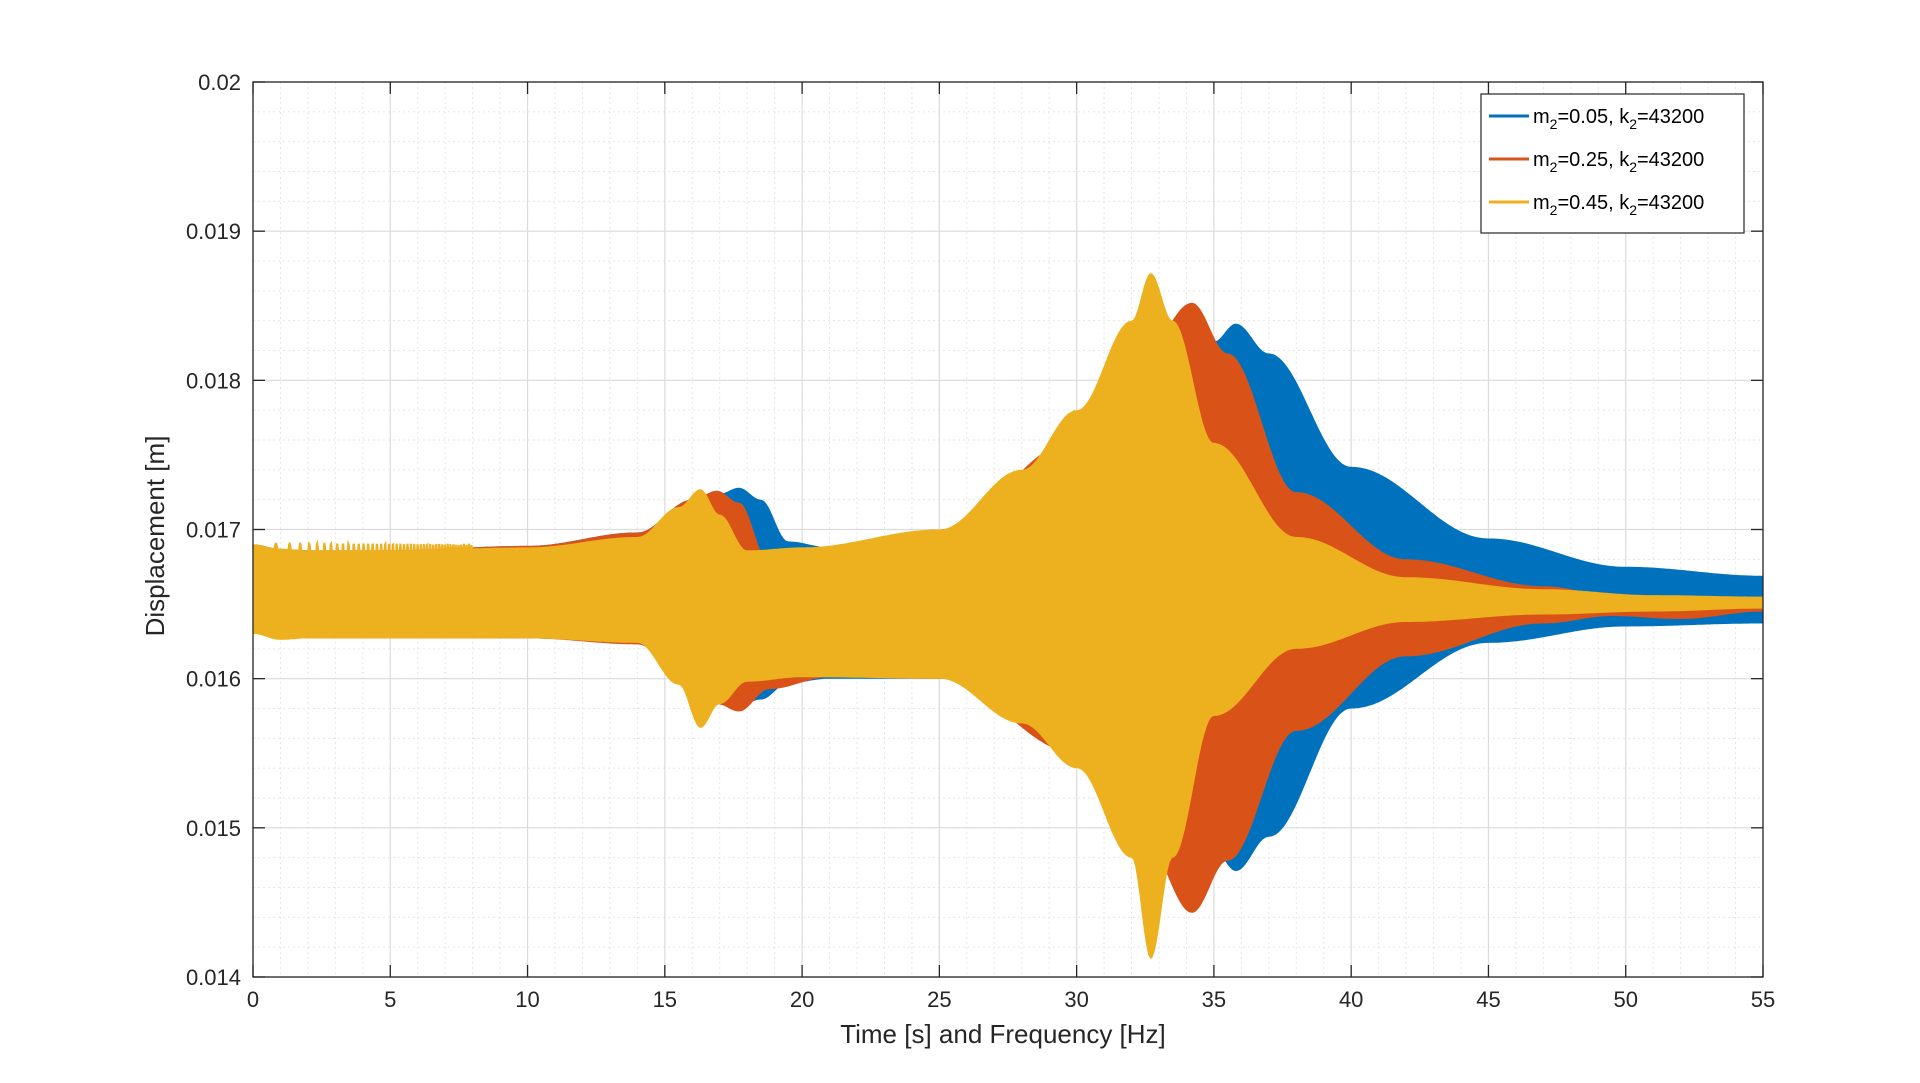 This screenshot has width=1920, height=1083. Describe the element at coordinates (1763, 999) in the screenshot. I see `x-tick-label: 55` at that location.